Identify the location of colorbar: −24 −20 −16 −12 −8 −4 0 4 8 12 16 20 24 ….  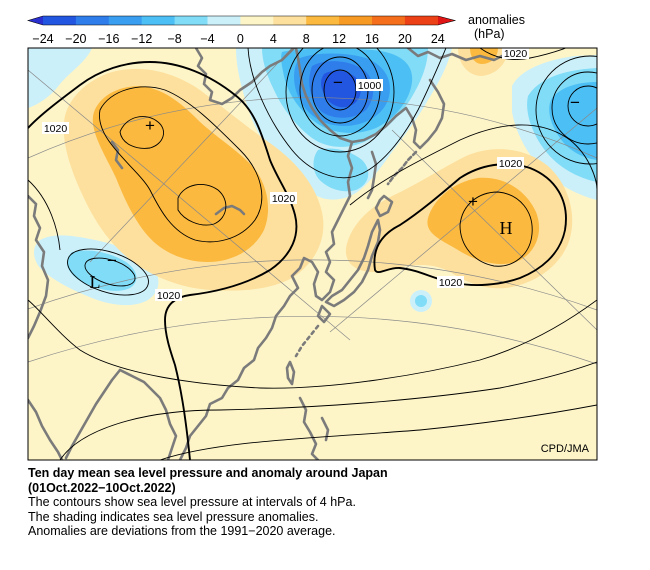
(275, 29).